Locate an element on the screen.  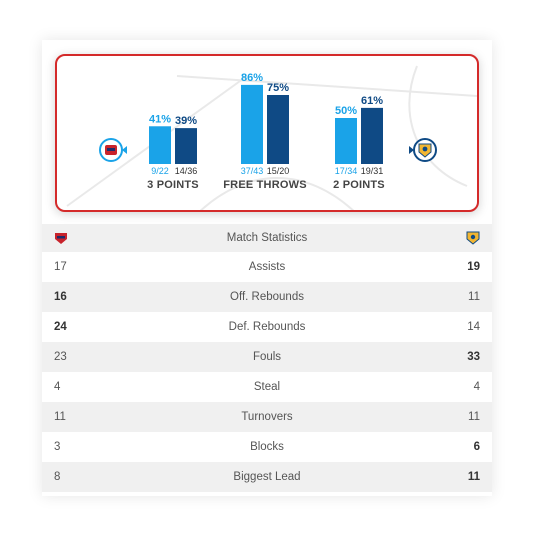
stat-label: Blocks is located at coordinates (267, 447).